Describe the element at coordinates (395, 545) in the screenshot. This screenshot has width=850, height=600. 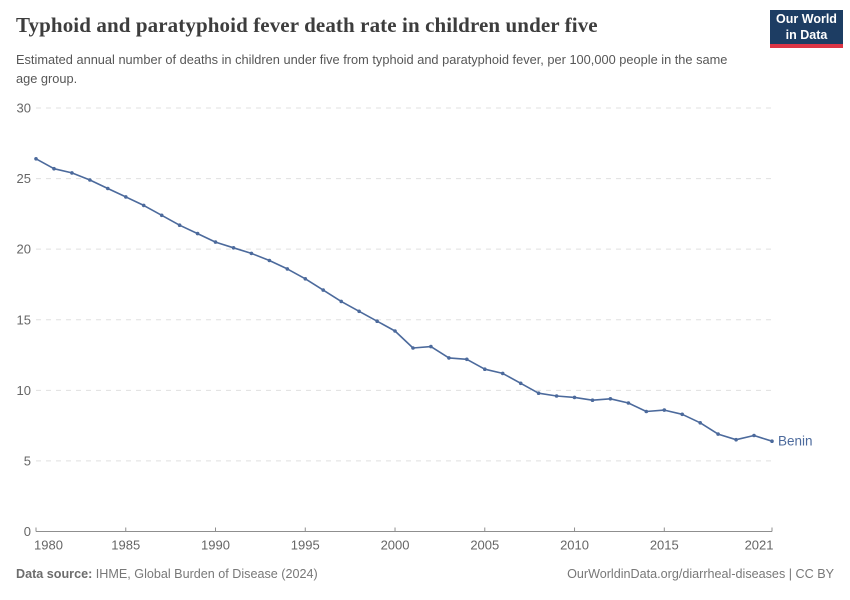
I see `x-axis-tick-label: 2000` at that location.